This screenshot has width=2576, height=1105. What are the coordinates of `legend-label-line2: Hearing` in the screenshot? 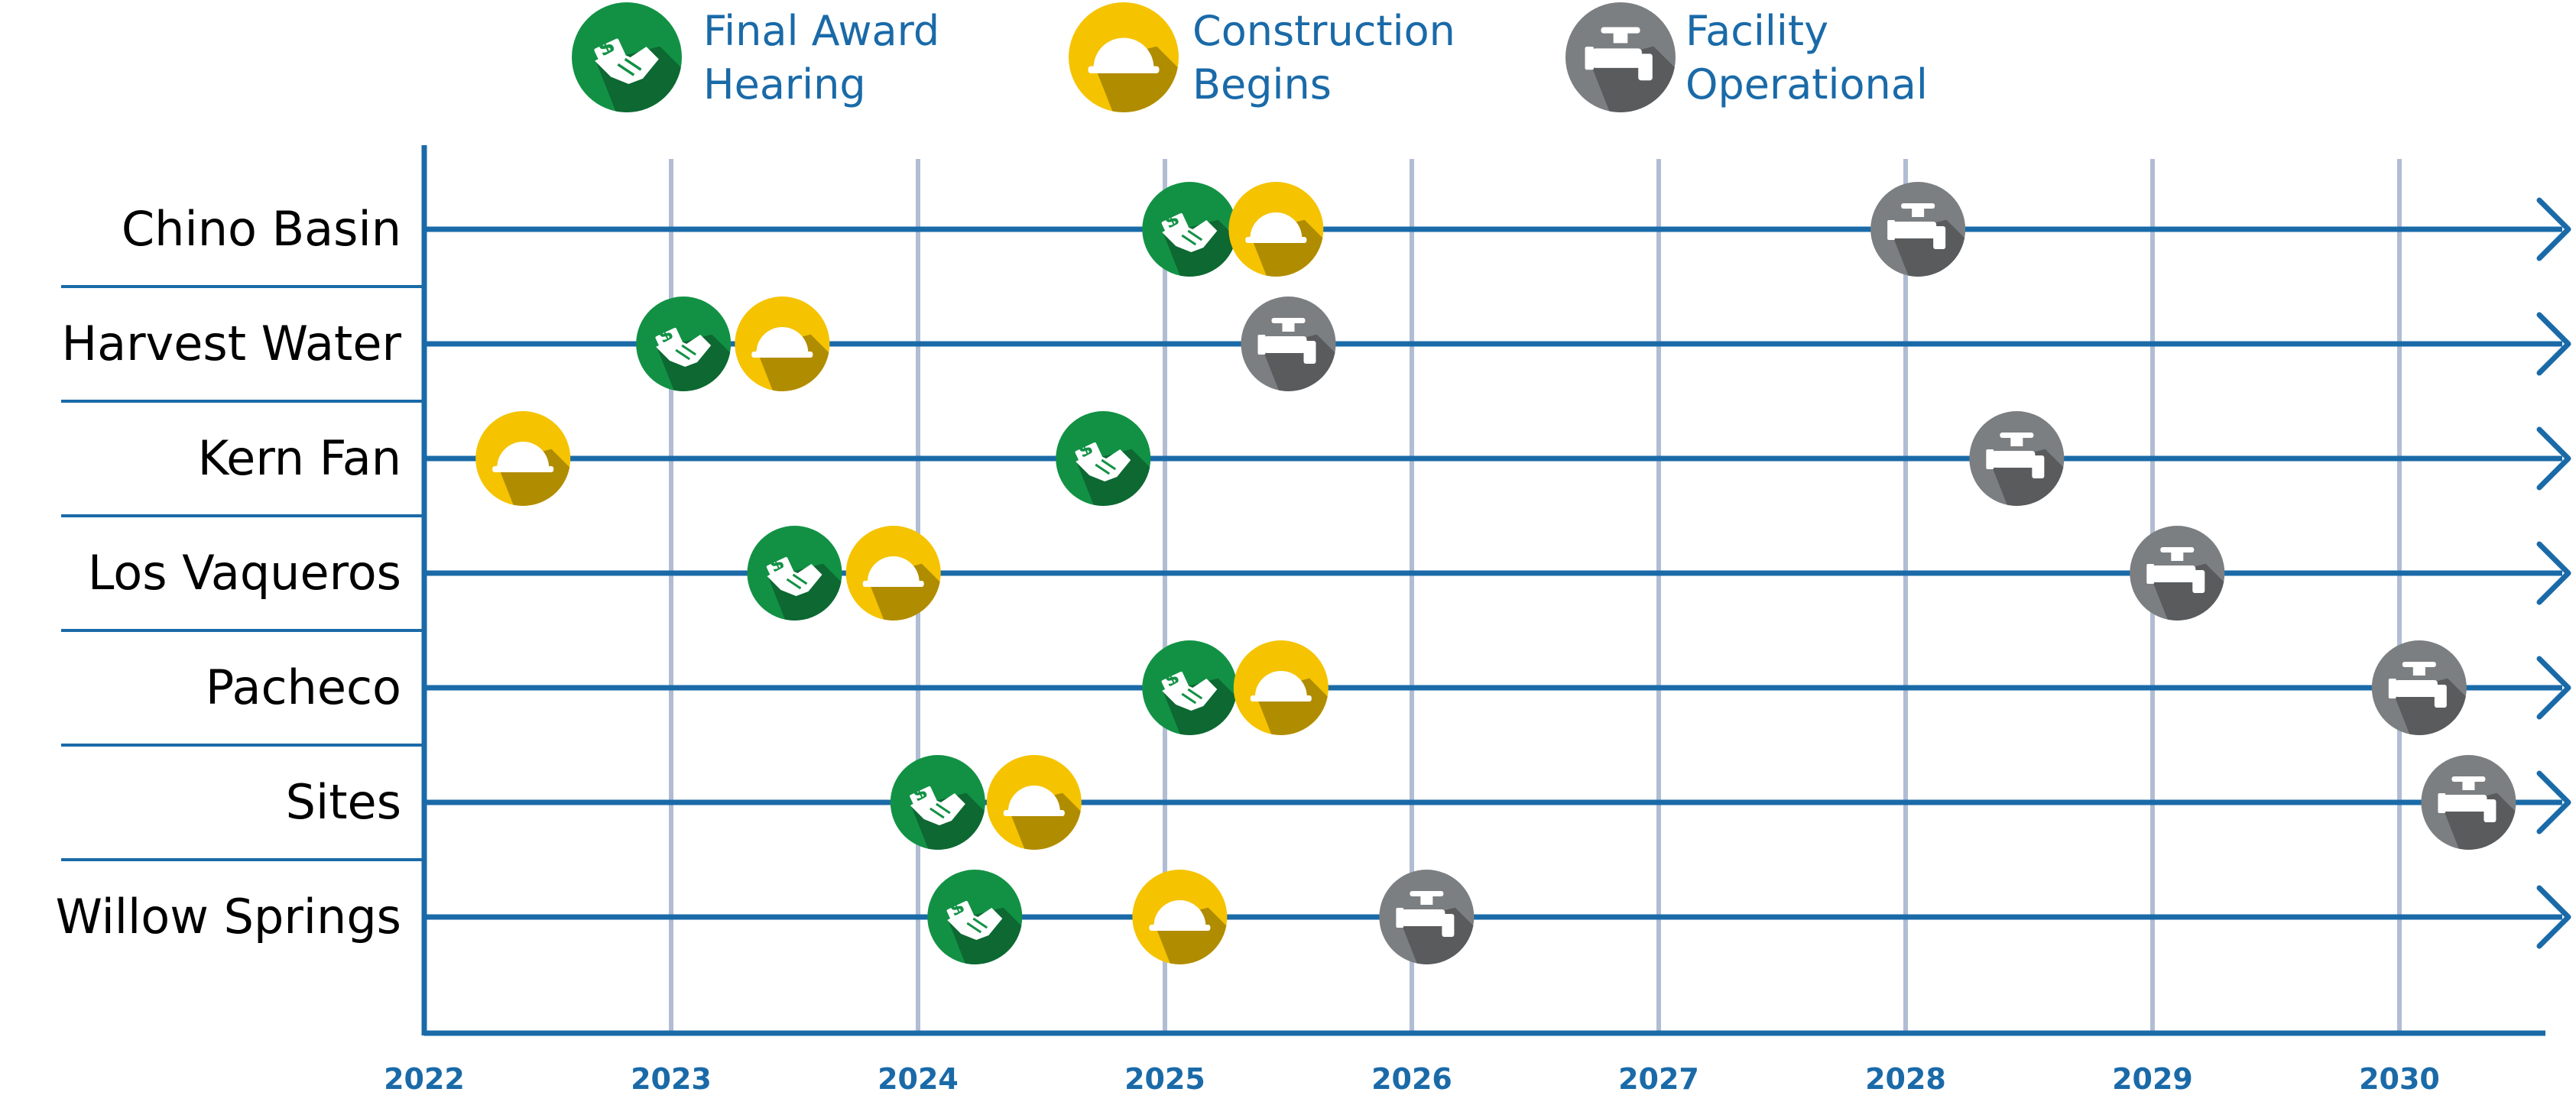 It's located at (785, 84).